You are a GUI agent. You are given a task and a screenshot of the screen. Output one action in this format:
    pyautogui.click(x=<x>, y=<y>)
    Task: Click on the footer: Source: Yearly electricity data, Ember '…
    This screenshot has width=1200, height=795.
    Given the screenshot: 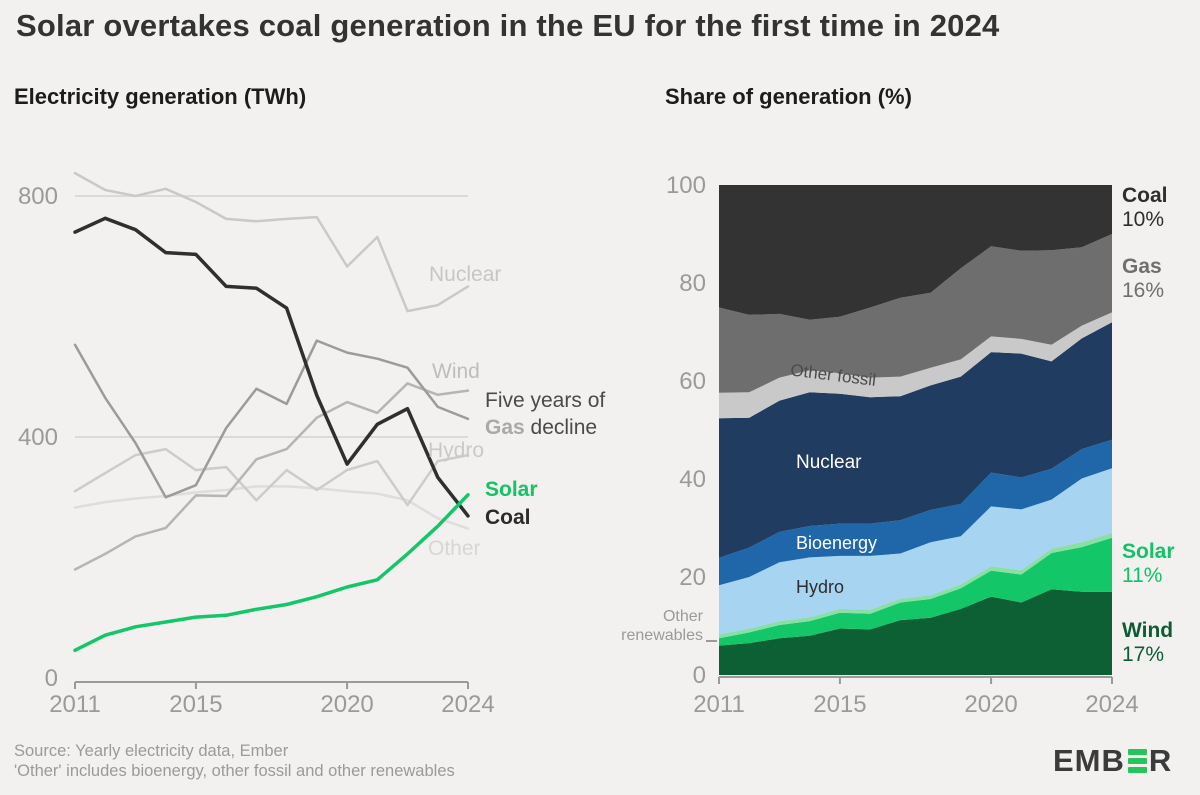 What is the action you would take?
    pyautogui.click(x=234, y=761)
    